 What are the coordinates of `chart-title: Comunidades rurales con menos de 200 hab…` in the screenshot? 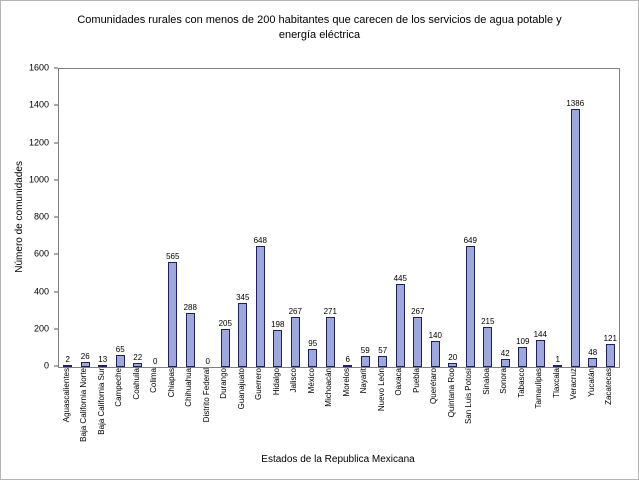 It's located at (319, 28).